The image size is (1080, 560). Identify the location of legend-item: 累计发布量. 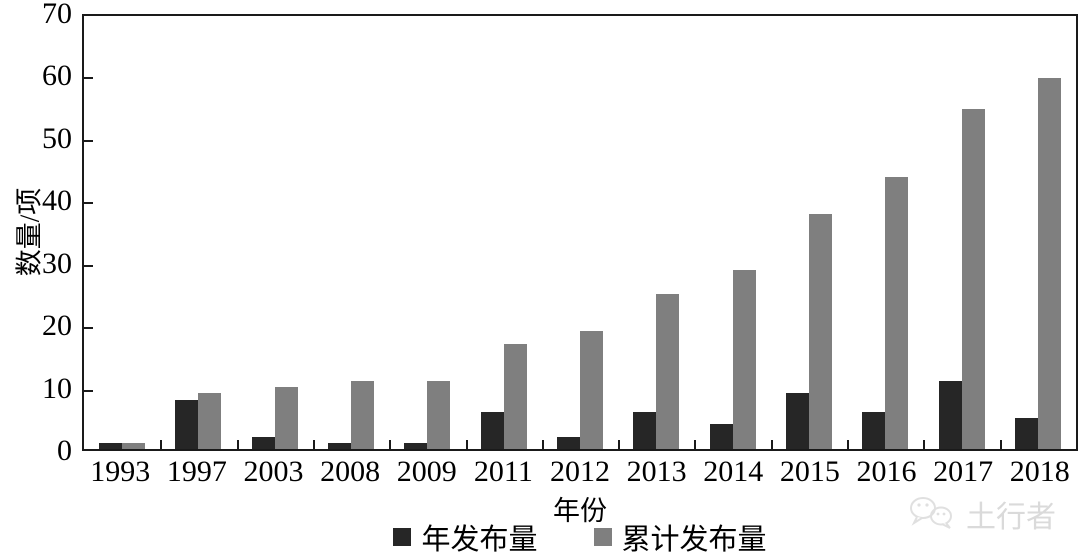
(680, 537).